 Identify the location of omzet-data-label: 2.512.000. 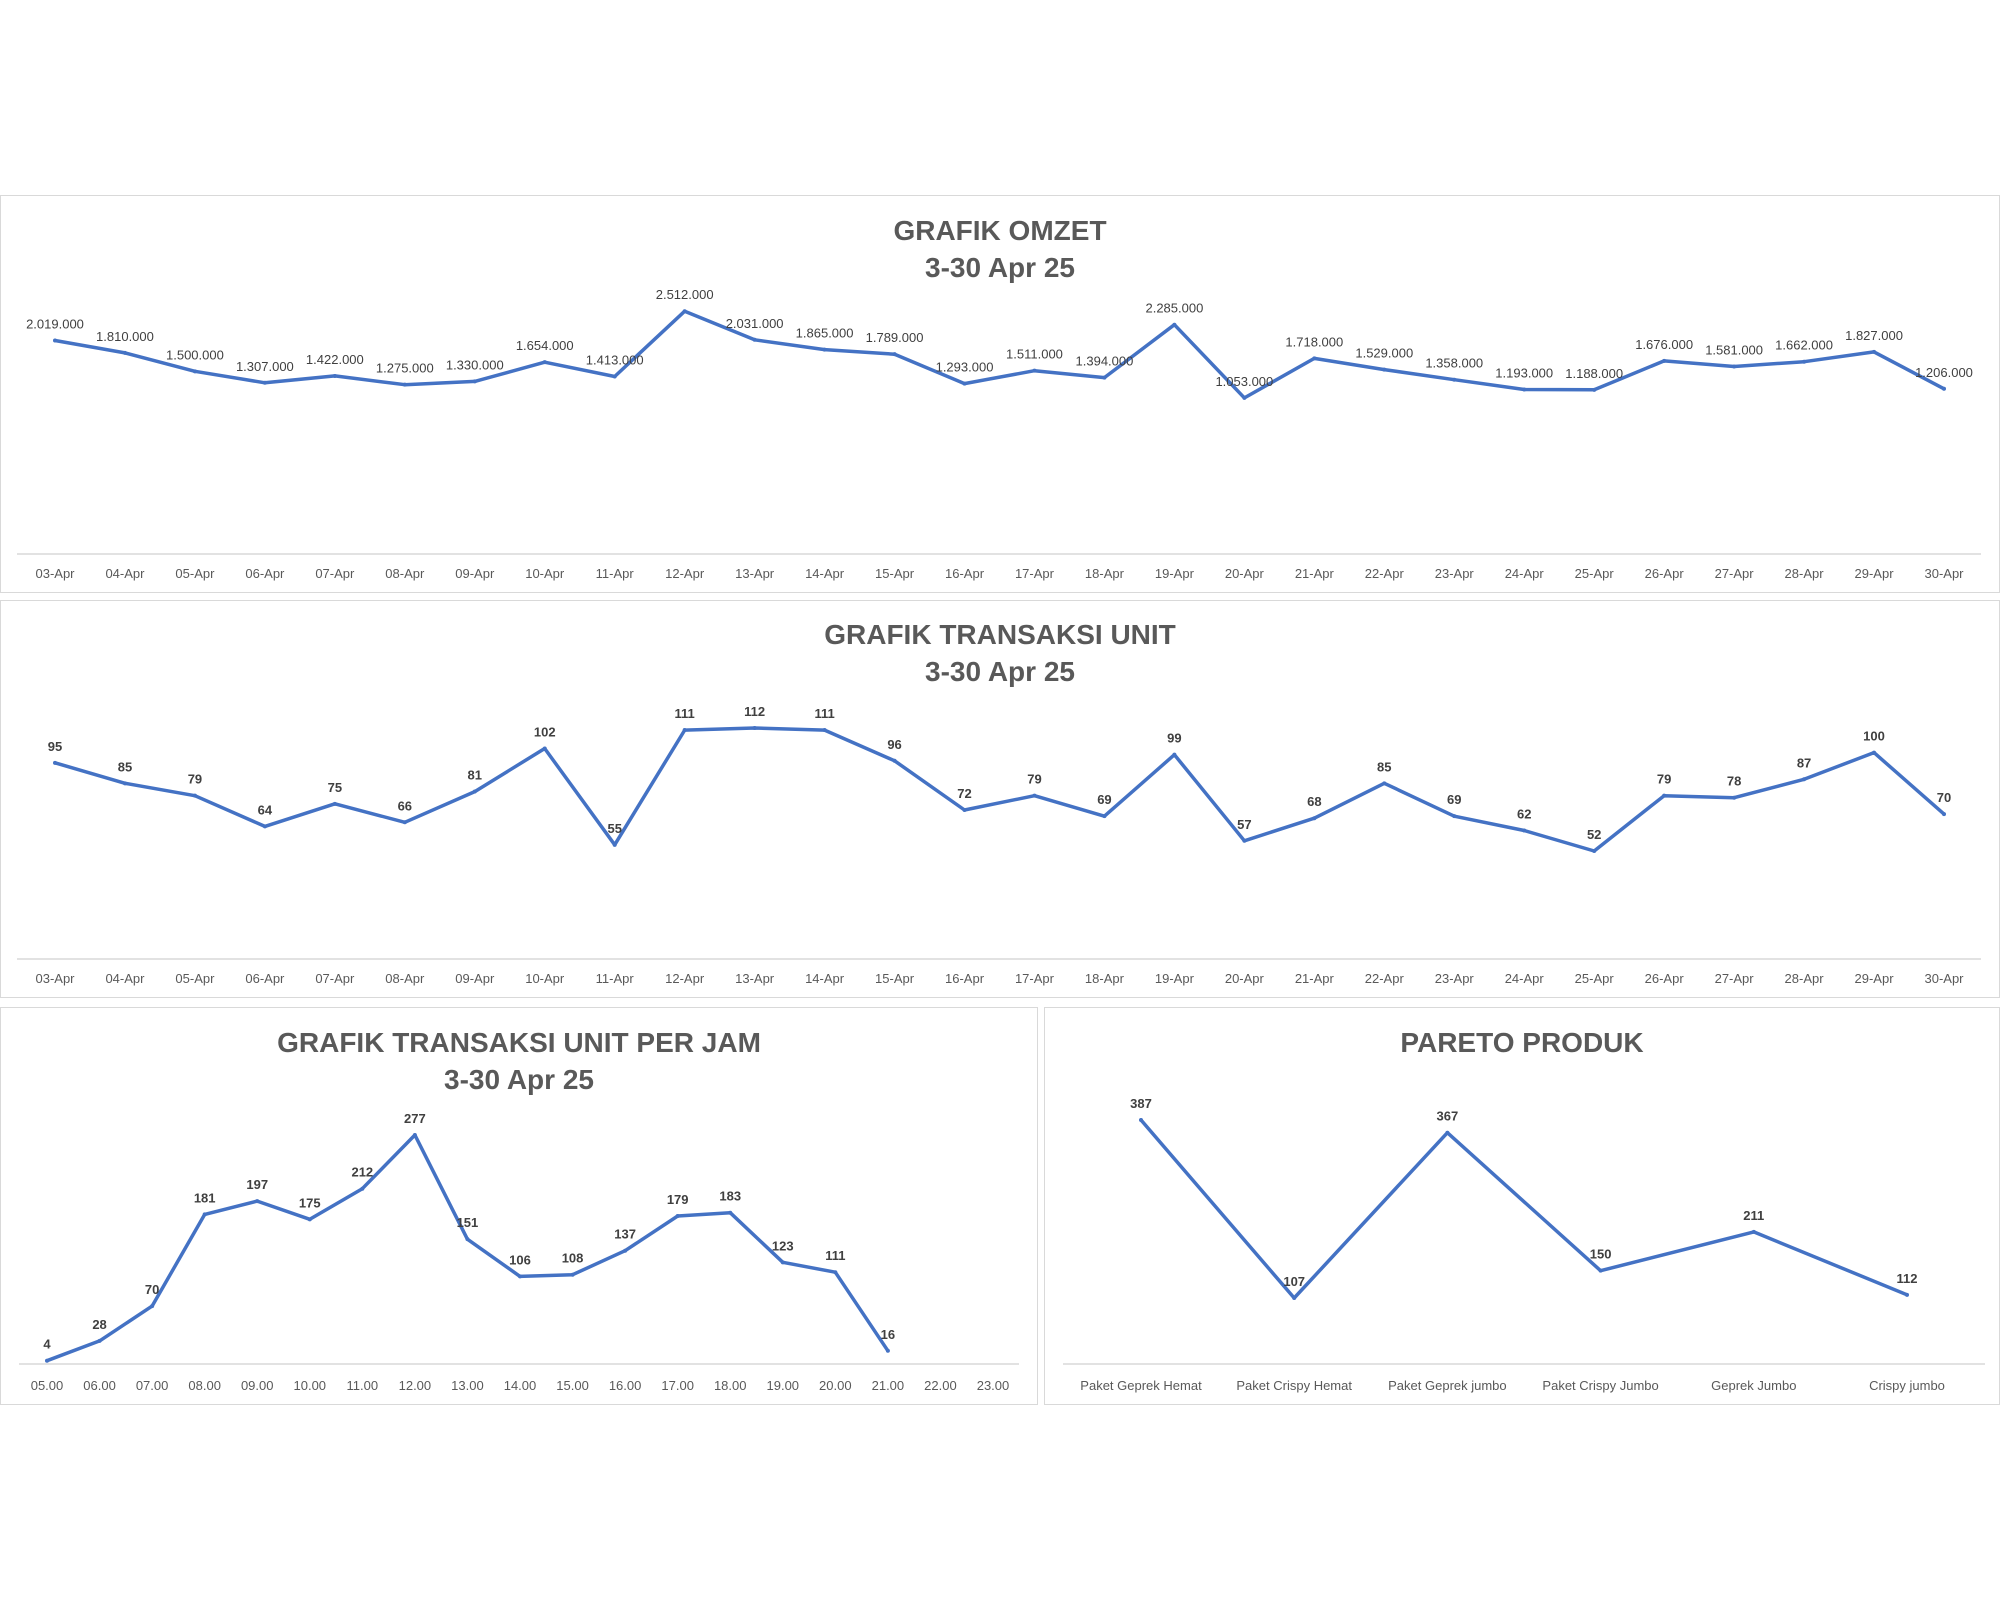
(685, 294).